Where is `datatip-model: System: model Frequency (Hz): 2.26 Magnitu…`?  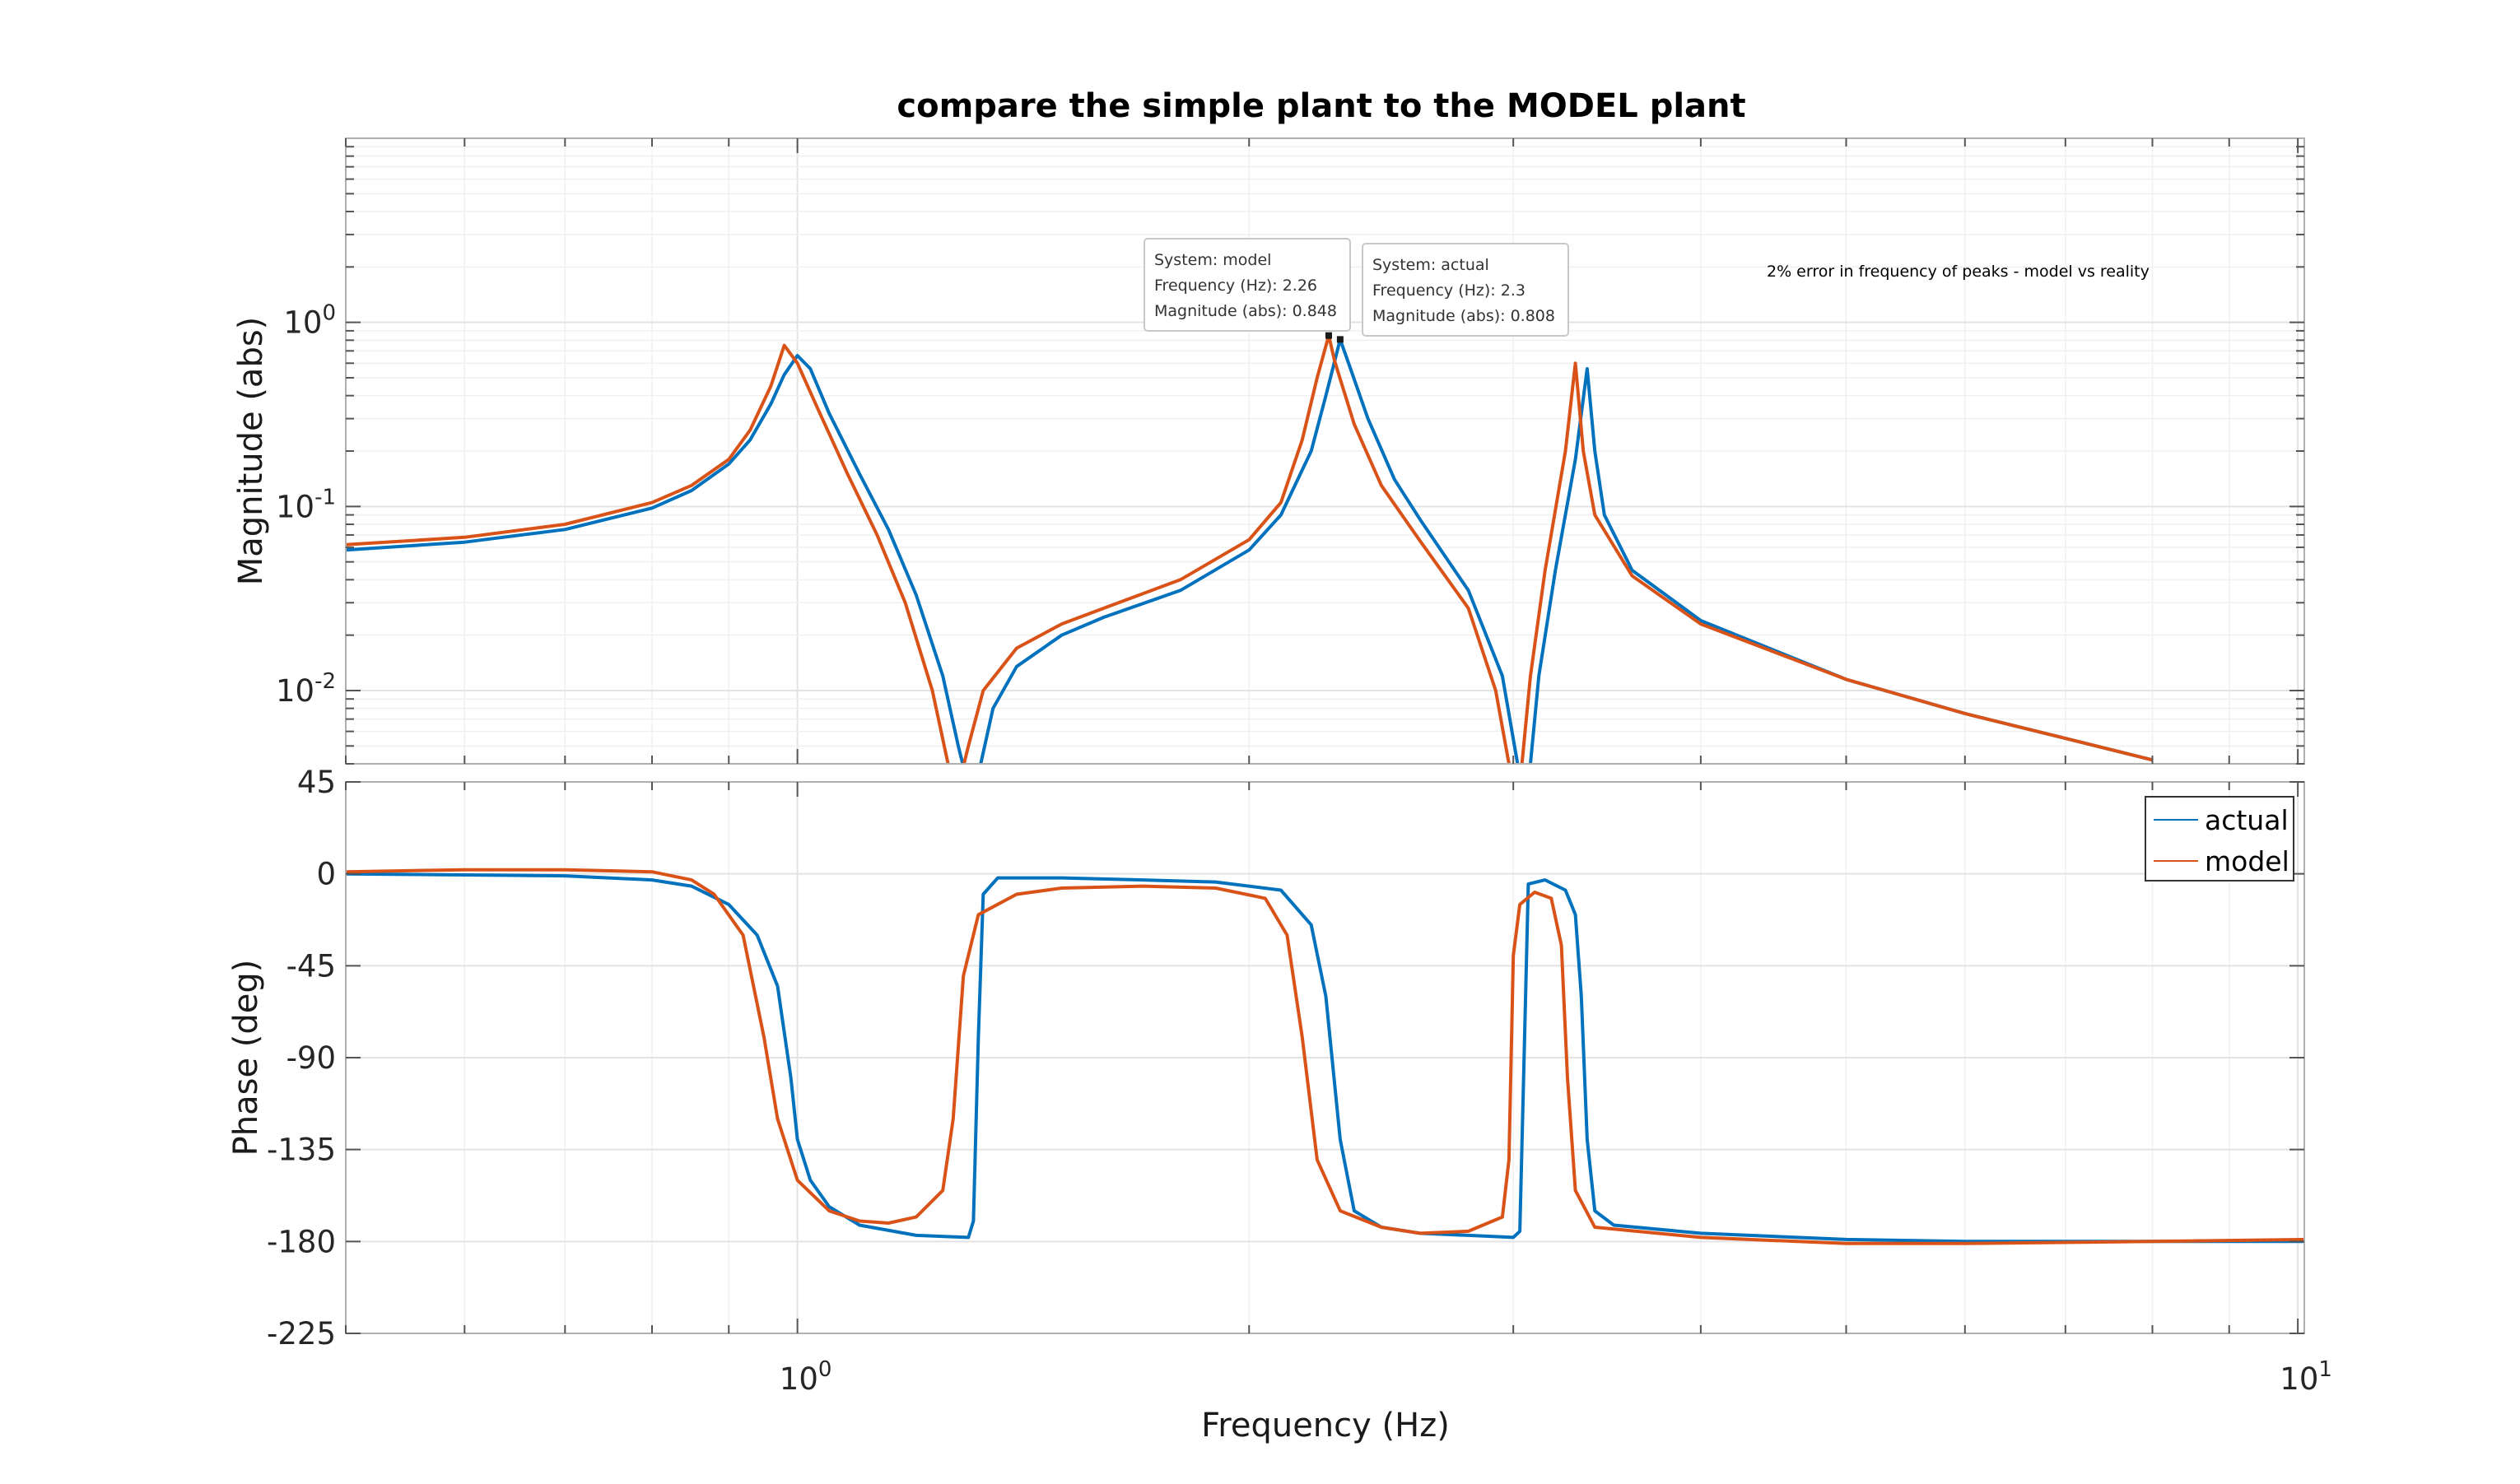
datatip-model: System: model Frequency (Hz): 2.26 Magnitu… is located at coordinates (1247, 288).